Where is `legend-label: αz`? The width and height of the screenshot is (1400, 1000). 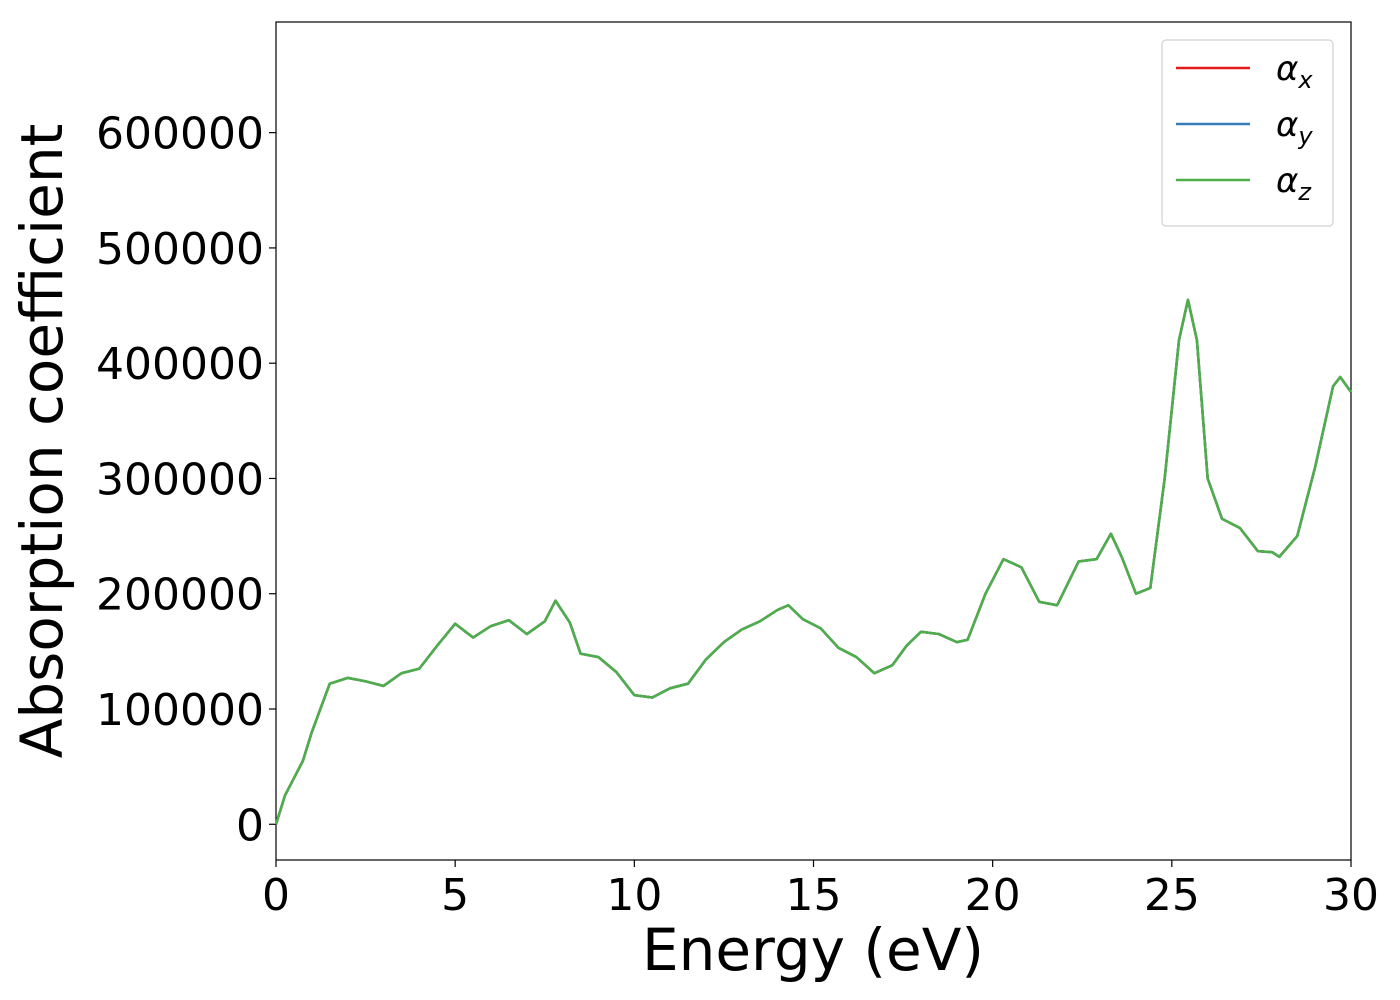 legend-label: αz is located at coordinates (1294, 183).